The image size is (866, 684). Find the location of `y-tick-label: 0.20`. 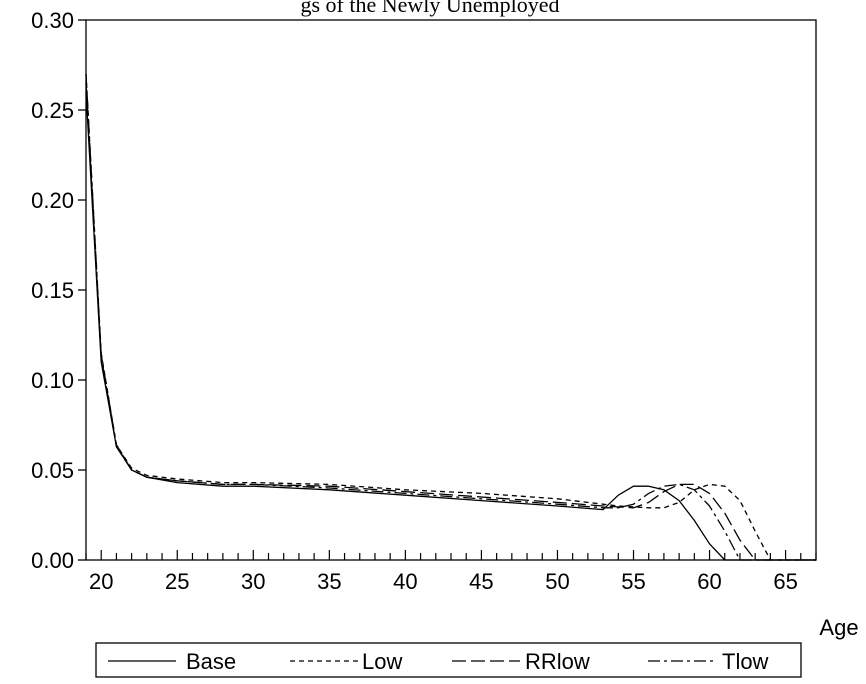

y-tick-label: 0.20 is located at coordinates (52, 200).